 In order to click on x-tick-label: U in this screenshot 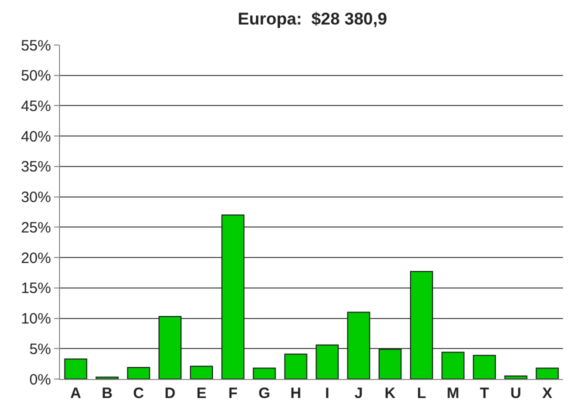, I will do `click(516, 393)`.